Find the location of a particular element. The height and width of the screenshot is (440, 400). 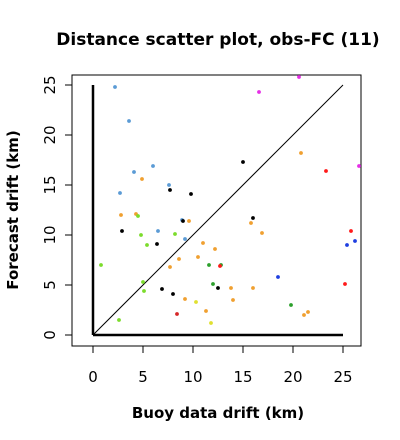

y-tick-label: 10 is located at coordinates (50, 234).